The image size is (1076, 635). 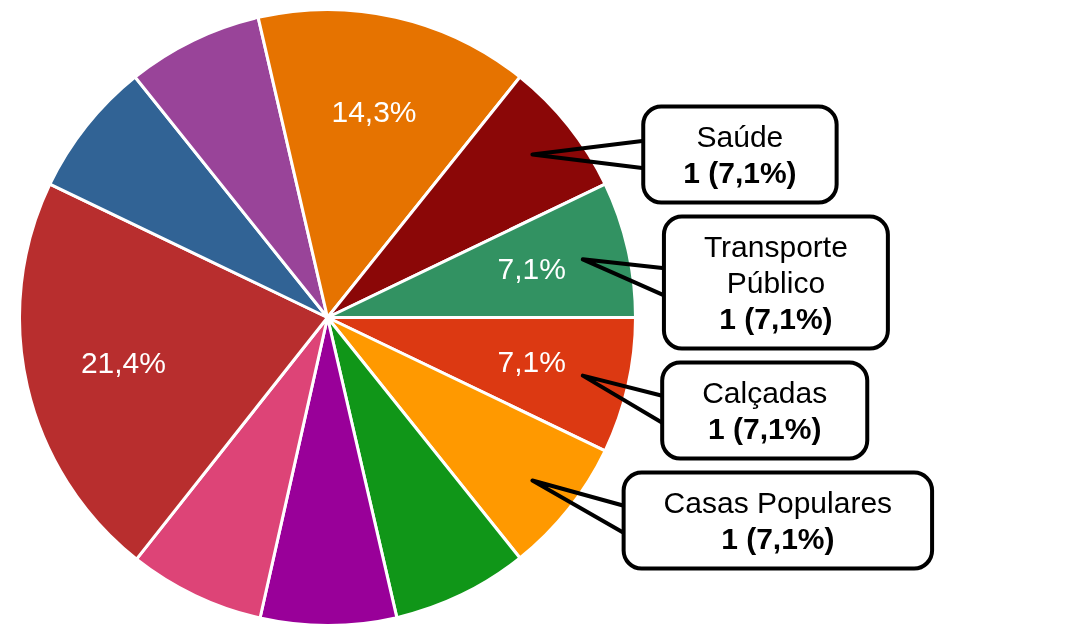 What do you see at coordinates (123, 362) in the screenshot?
I see `data-label: 21,4%` at bounding box center [123, 362].